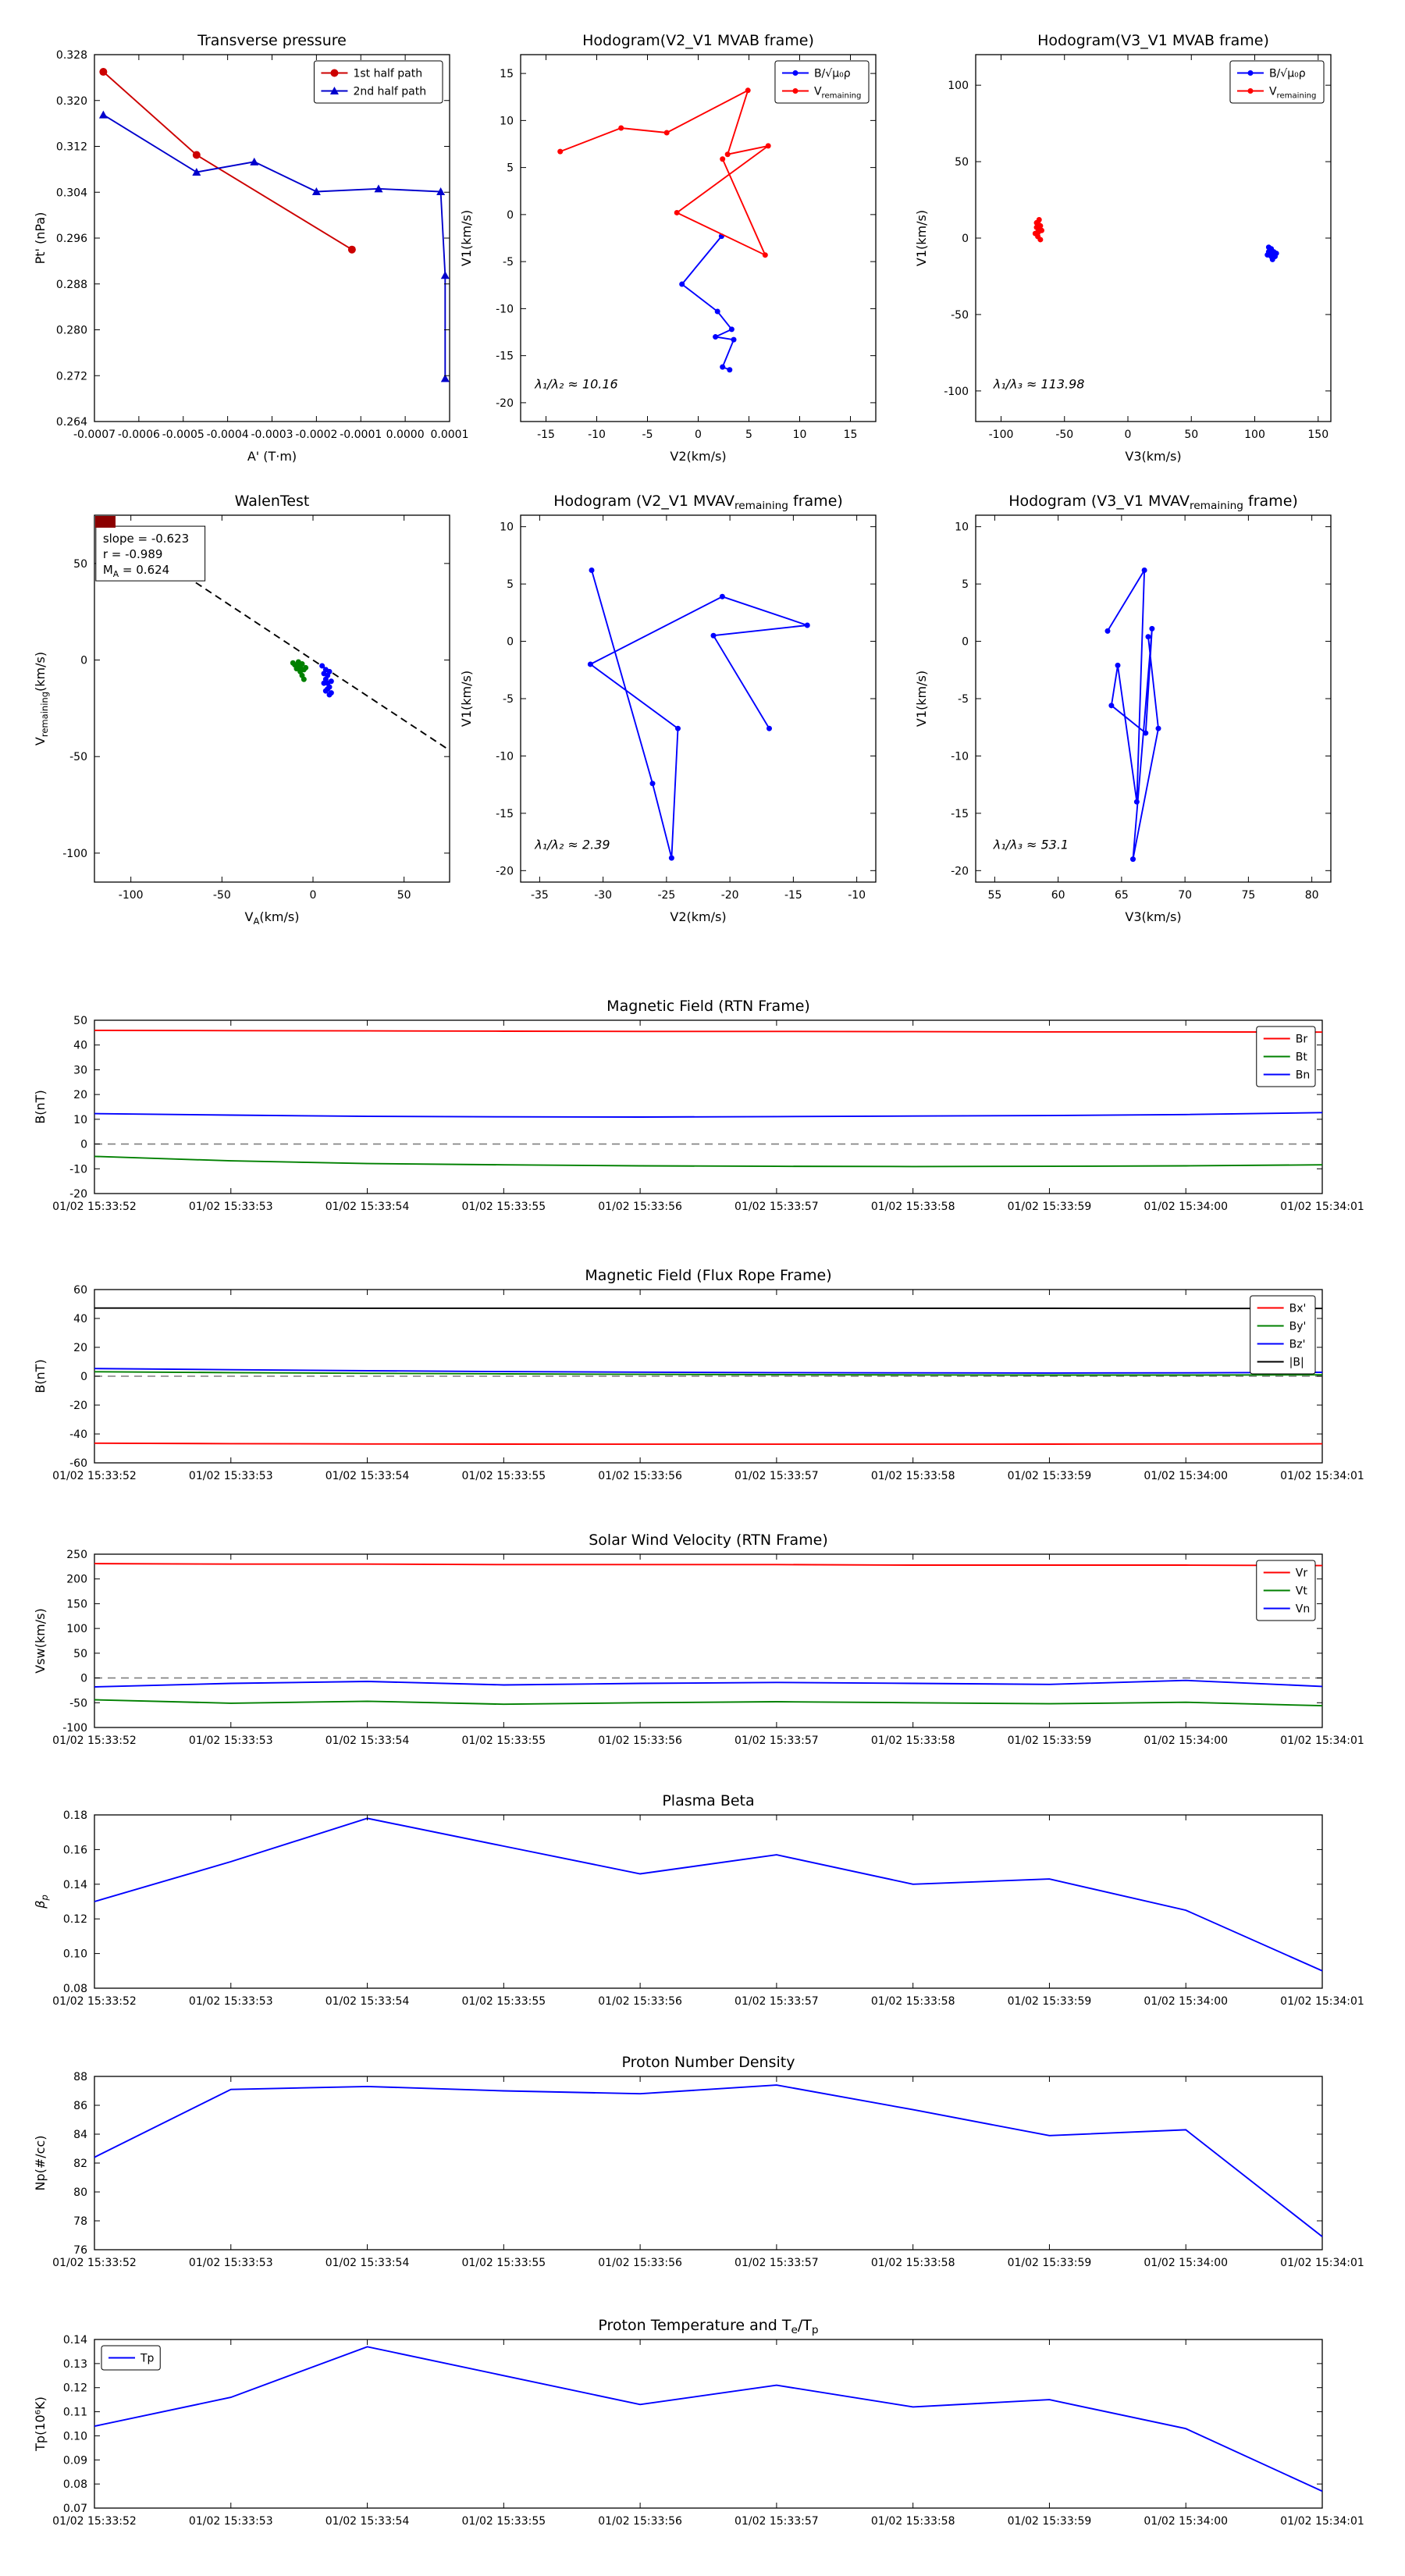 Image resolution: width=1405 pixels, height=2576 pixels. Describe the element at coordinates (709, 1703) in the screenshot. I see `series-vt` at that location.